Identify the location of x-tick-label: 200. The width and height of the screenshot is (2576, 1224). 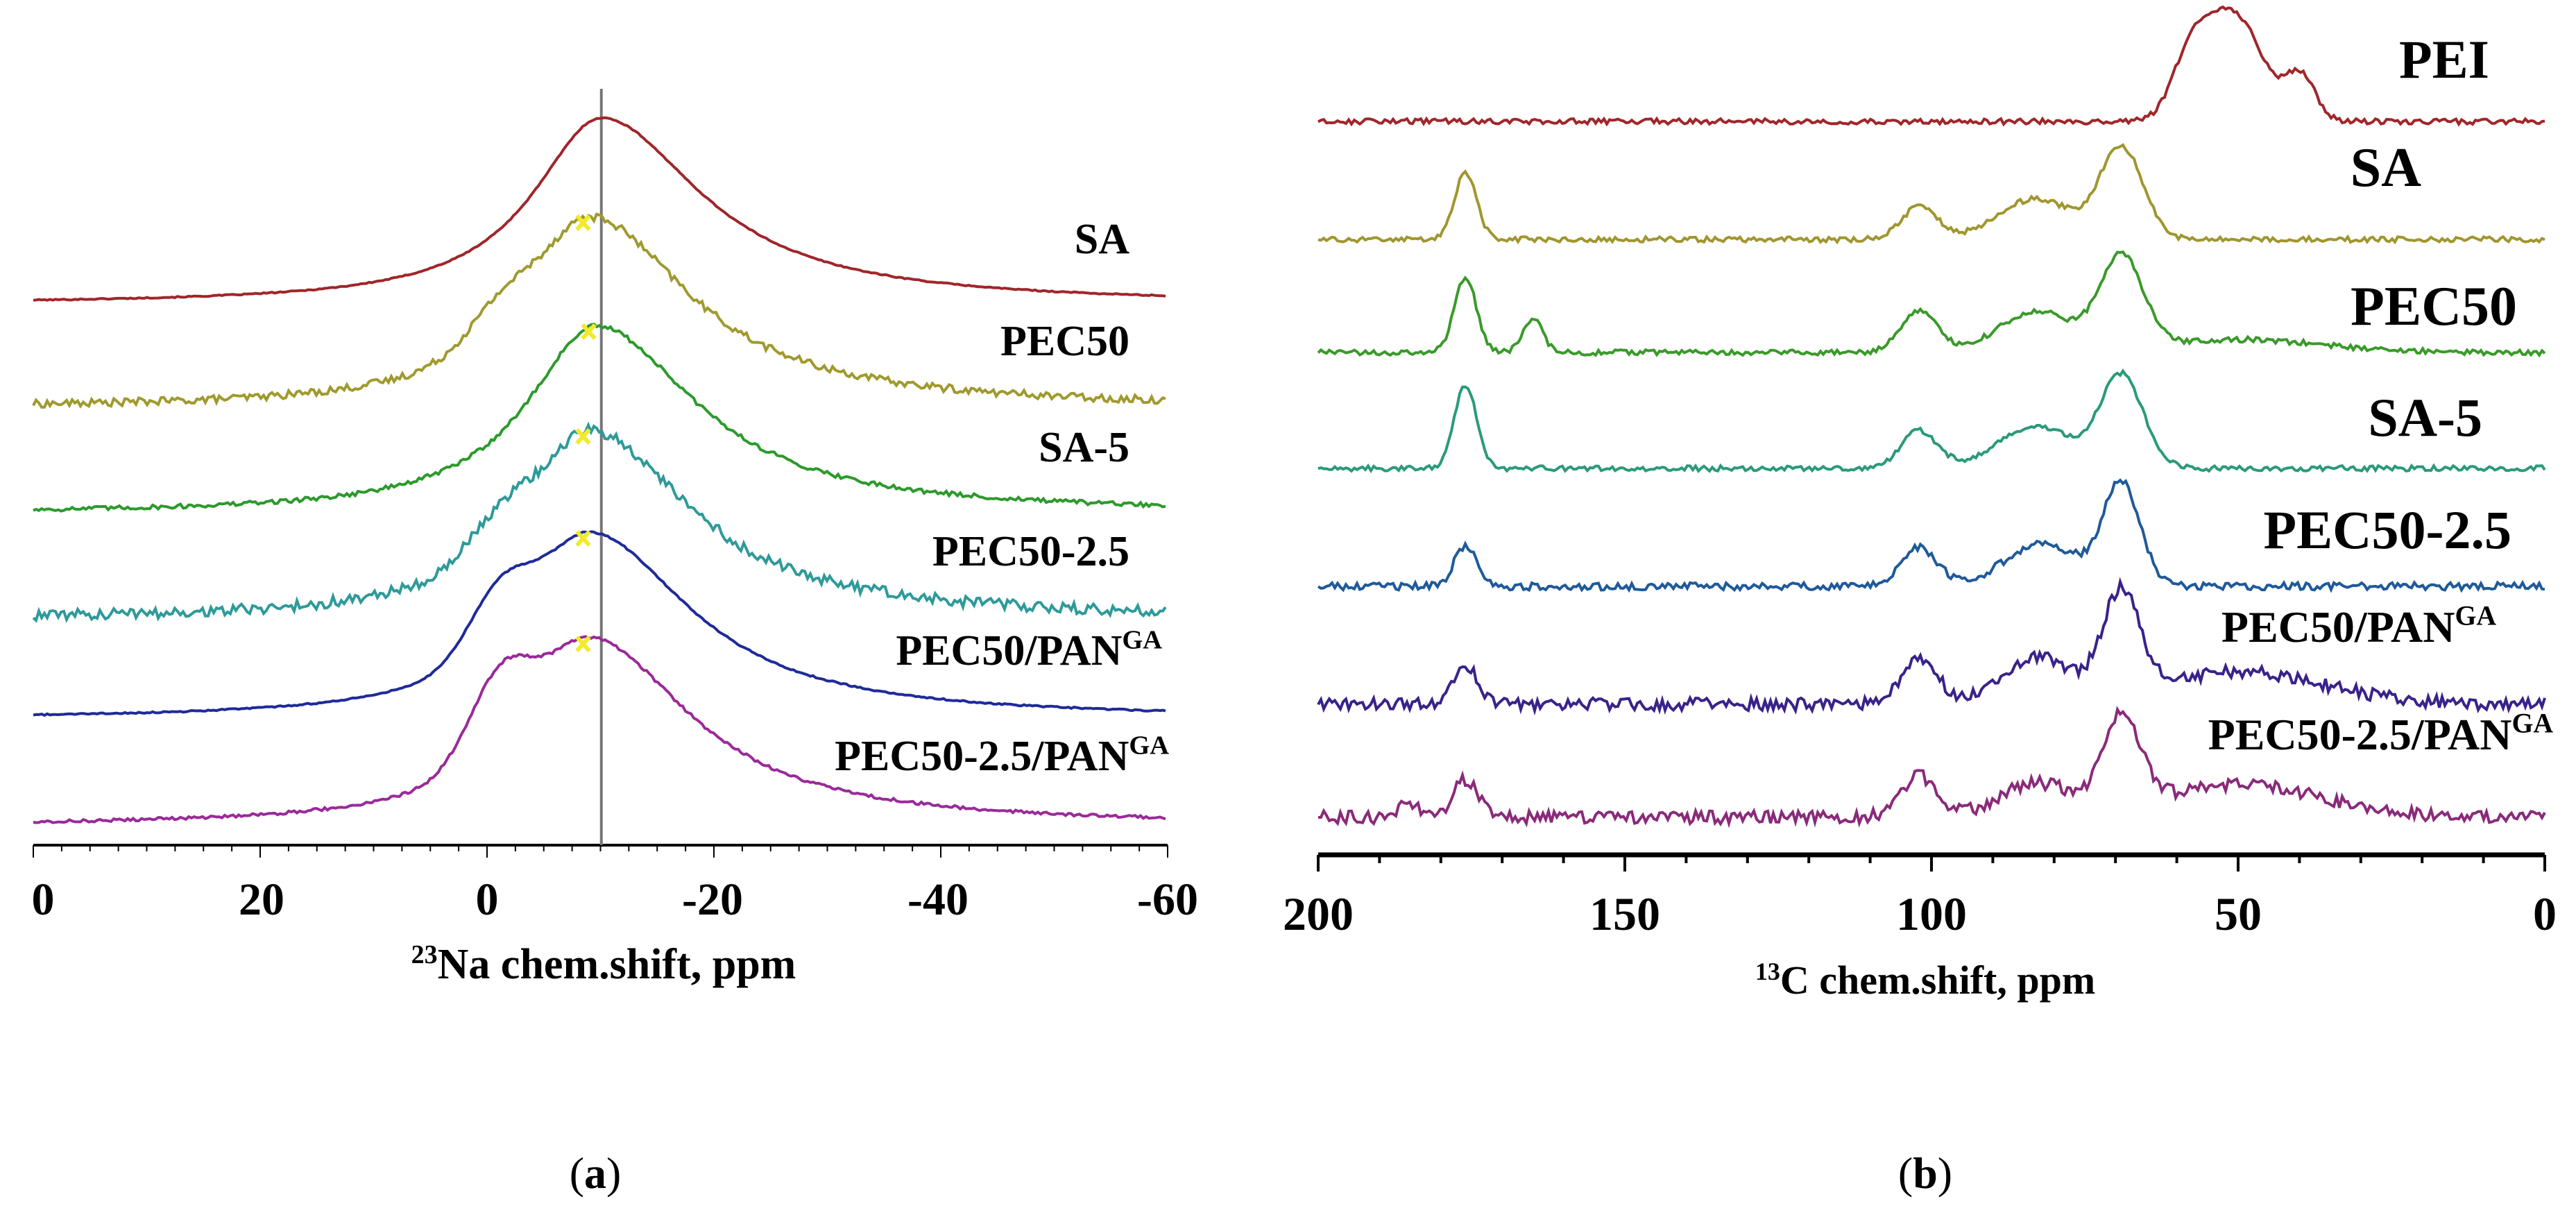
(1318, 913).